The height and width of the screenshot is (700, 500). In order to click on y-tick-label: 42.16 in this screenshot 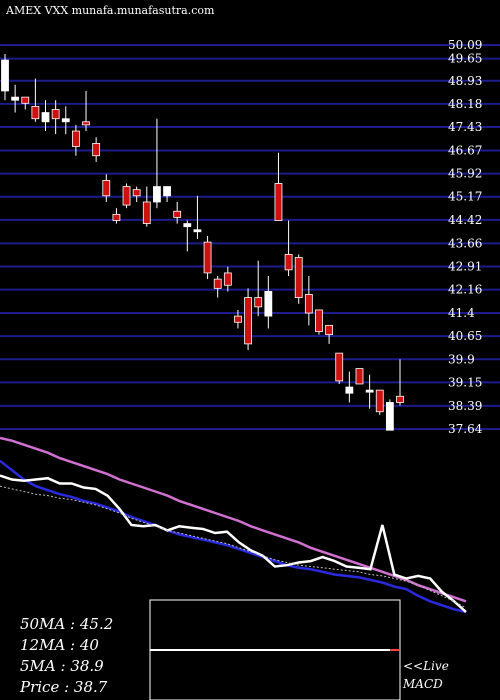, I will do `click(465, 290)`.